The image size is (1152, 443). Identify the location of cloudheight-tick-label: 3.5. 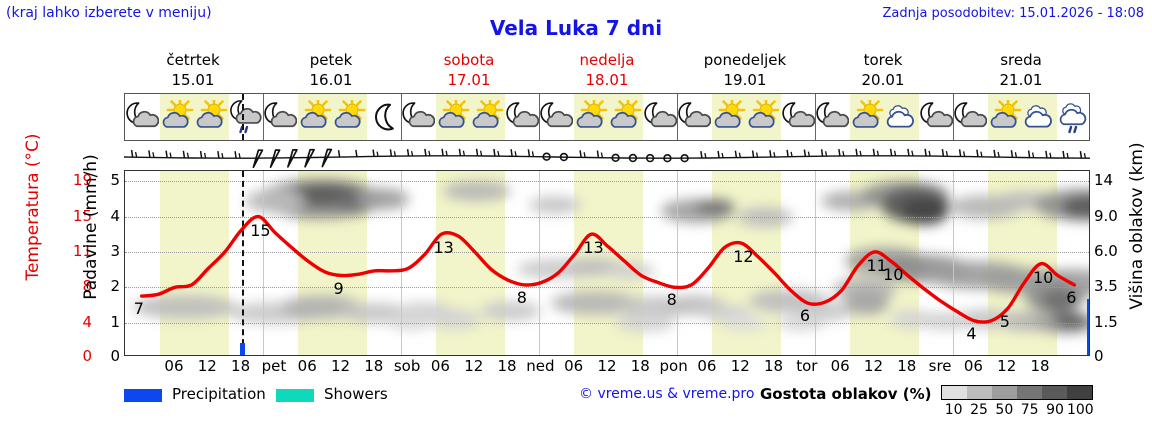
(1106, 286).